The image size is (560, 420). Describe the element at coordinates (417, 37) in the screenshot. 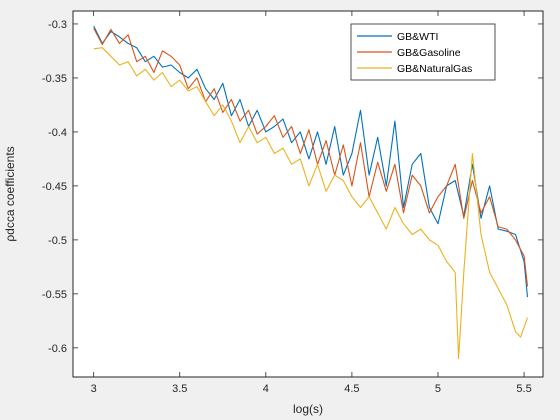

I see `legend-label-gb-wti: GB&WTI` at that location.